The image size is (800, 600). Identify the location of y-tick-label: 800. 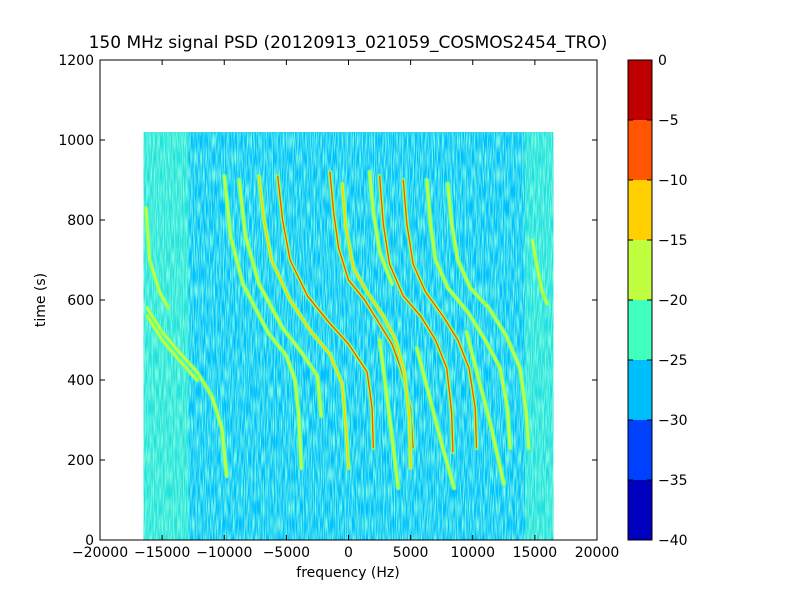
(80, 221).